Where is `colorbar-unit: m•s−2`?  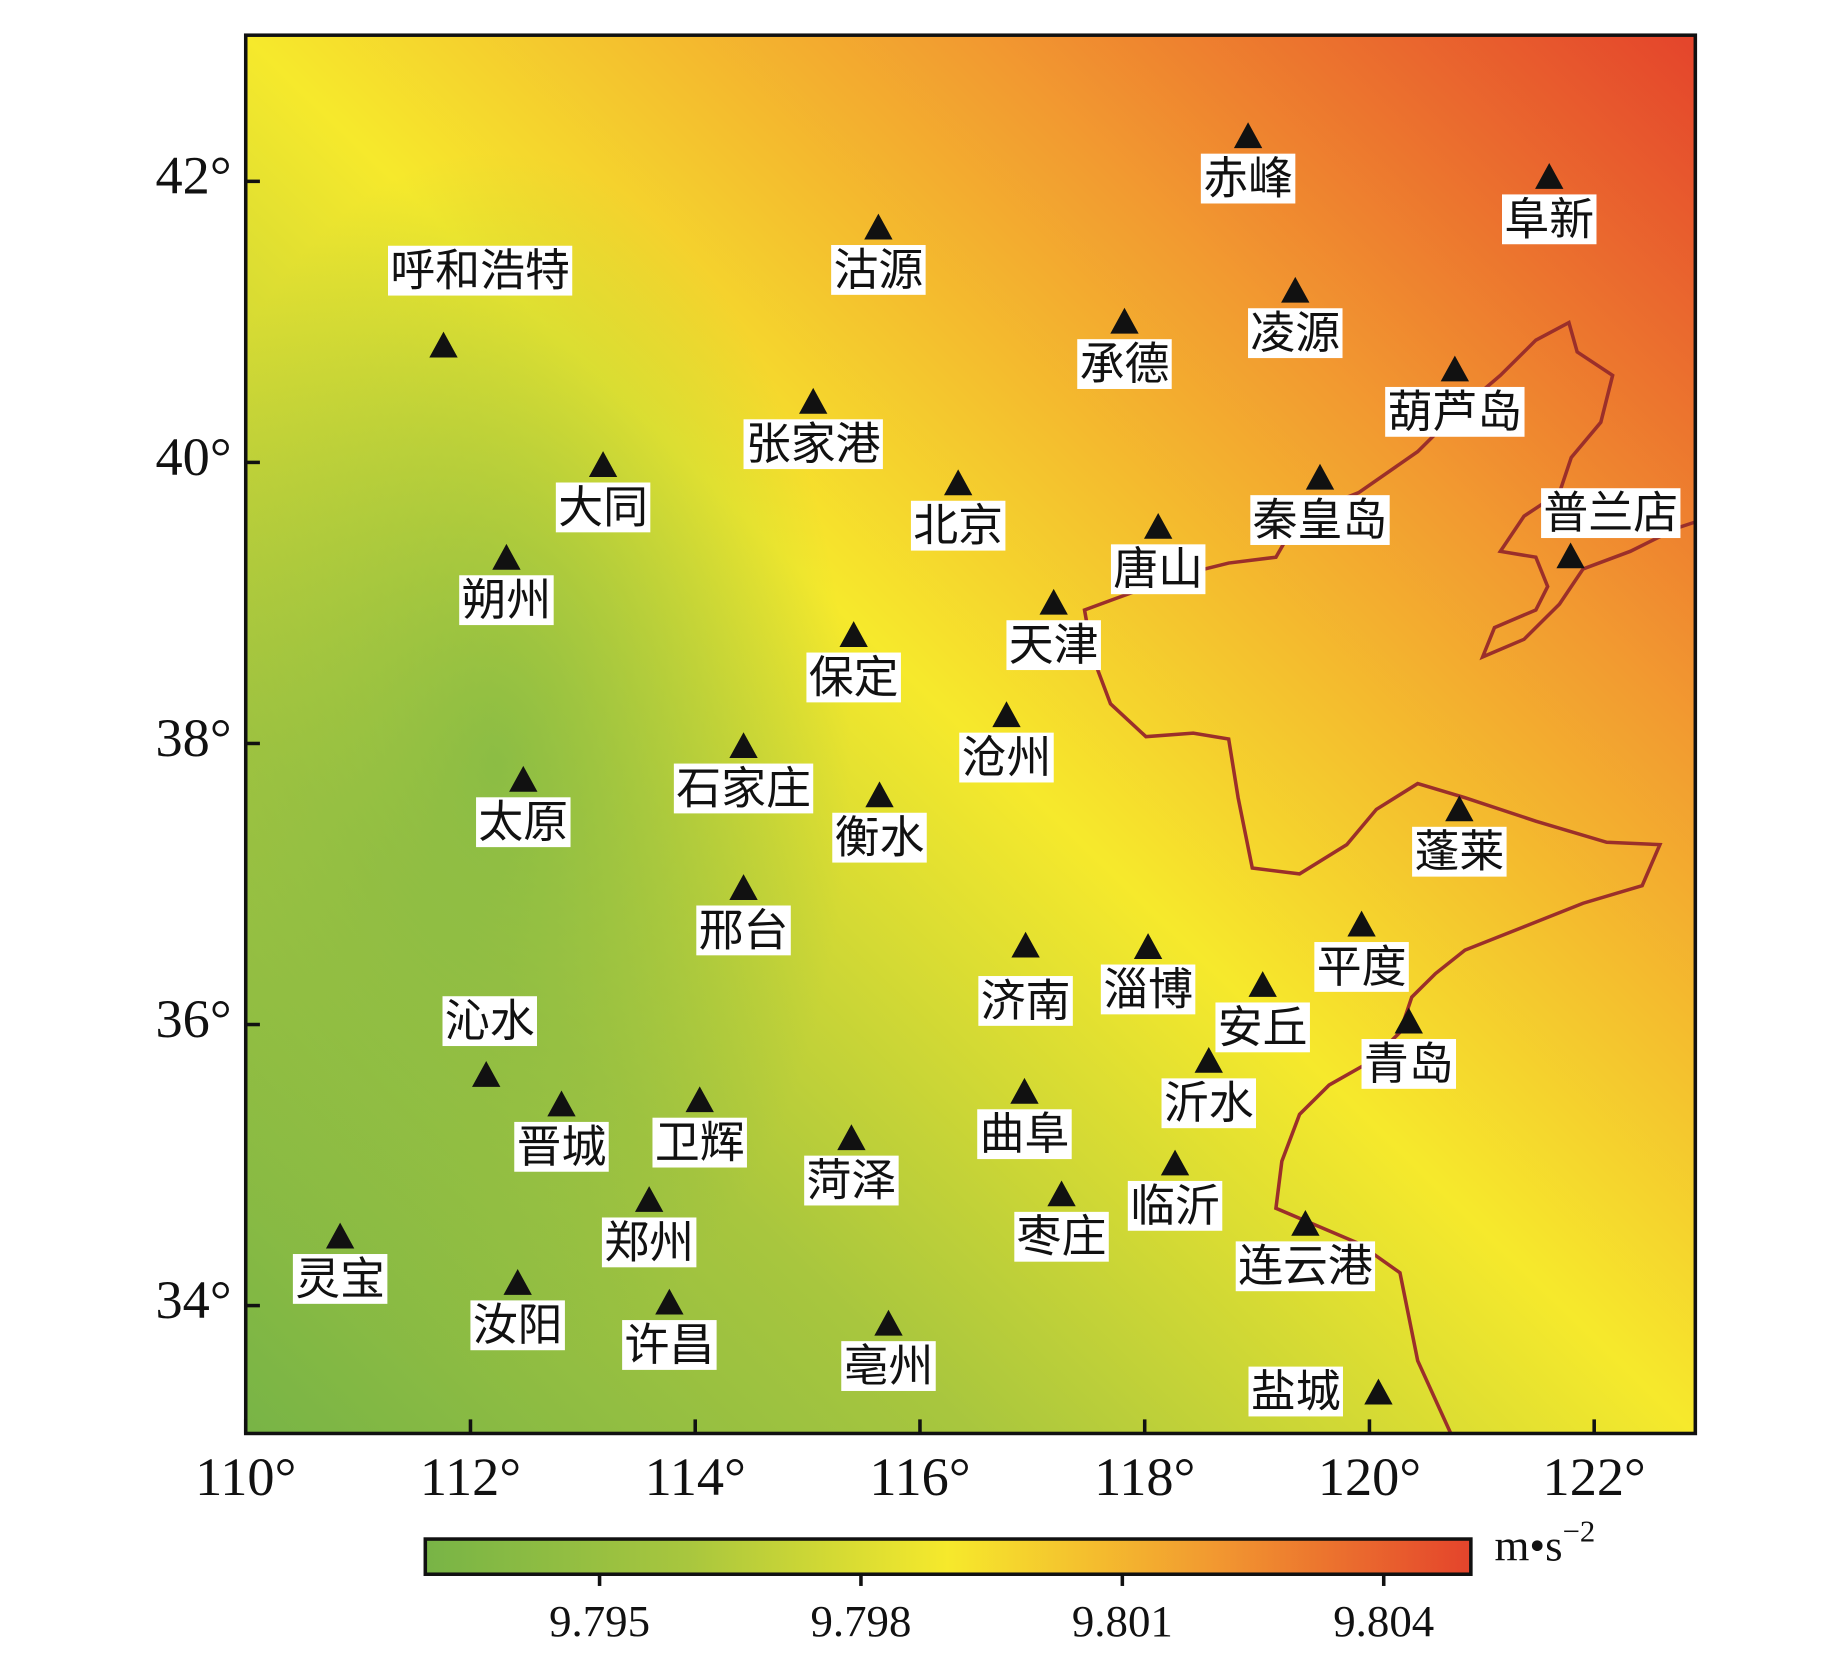 colorbar-unit: m•s−2 is located at coordinates (1544, 1542).